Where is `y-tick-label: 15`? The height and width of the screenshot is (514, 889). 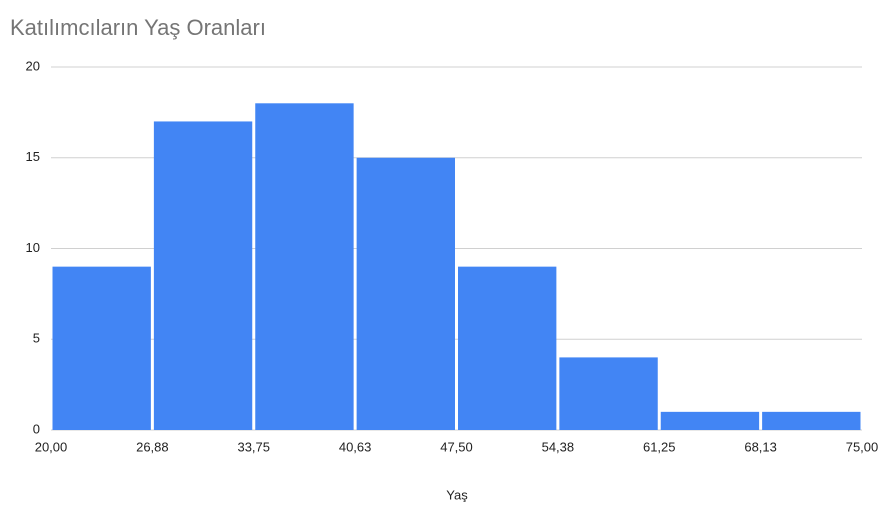
y-tick-label: 15 is located at coordinates (33, 156).